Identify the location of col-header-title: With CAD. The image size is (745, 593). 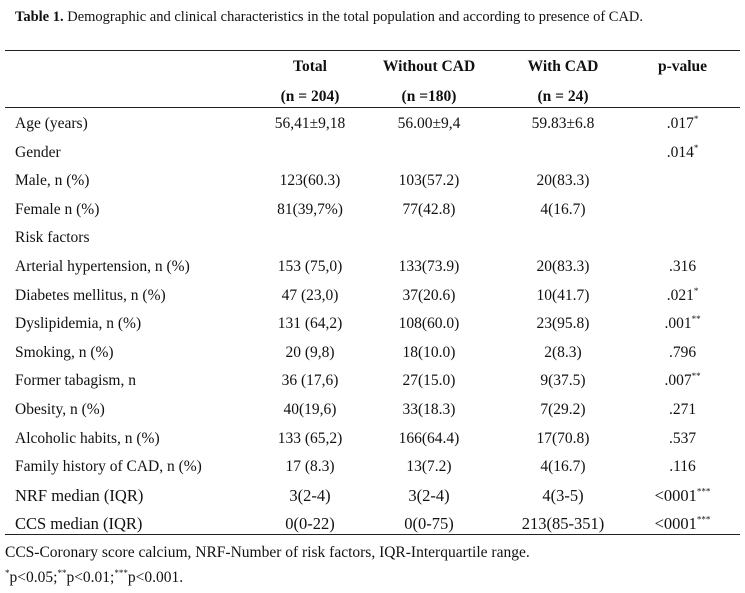
(563, 66).